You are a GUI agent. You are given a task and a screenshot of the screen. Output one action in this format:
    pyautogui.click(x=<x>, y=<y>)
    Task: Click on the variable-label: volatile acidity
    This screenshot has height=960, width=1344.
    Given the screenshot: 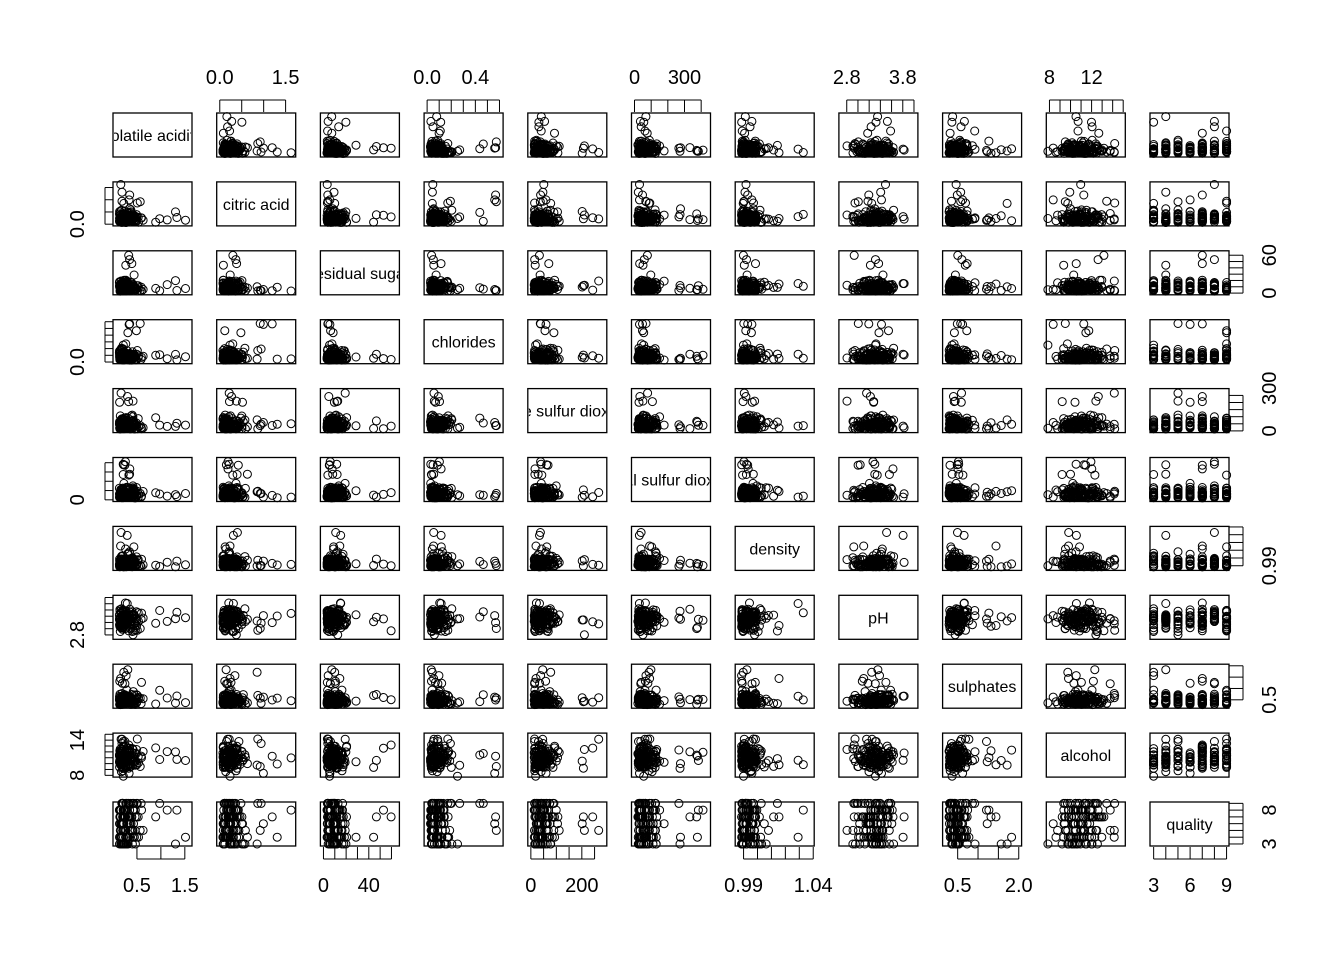 What is the action you would take?
    pyautogui.click(x=153, y=136)
    